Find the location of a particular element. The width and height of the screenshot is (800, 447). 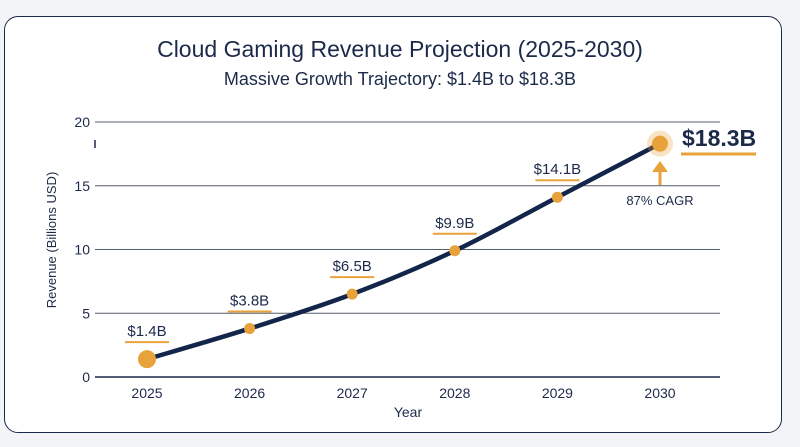

y-axis-label: Revenue (Billions USD) is located at coordinates (51, 240).